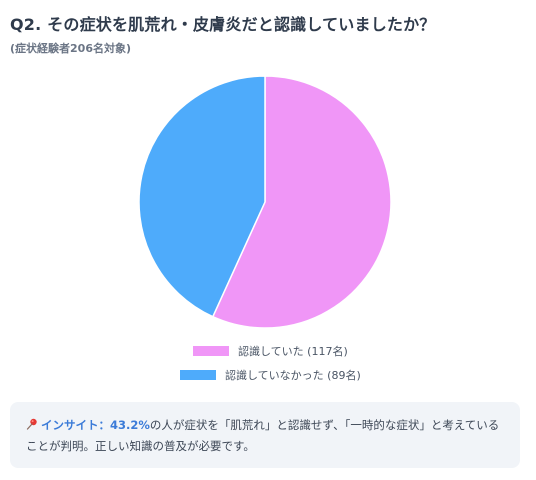 This screenshot has width=536, height=480. I want to click on chart-subtitle: (症状経験者206名対象), so click(71, 48).